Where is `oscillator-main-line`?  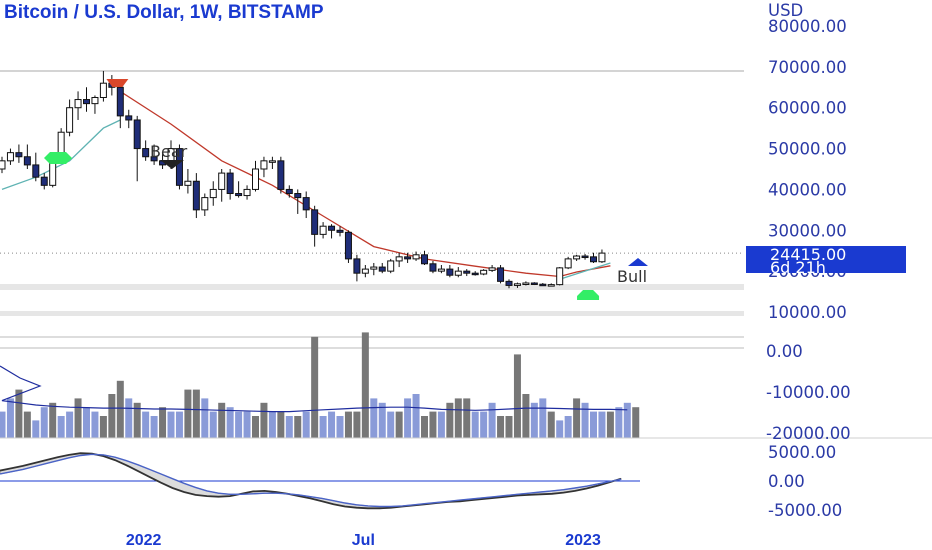
oscillator-main-line is located at coordinates (311, 480).